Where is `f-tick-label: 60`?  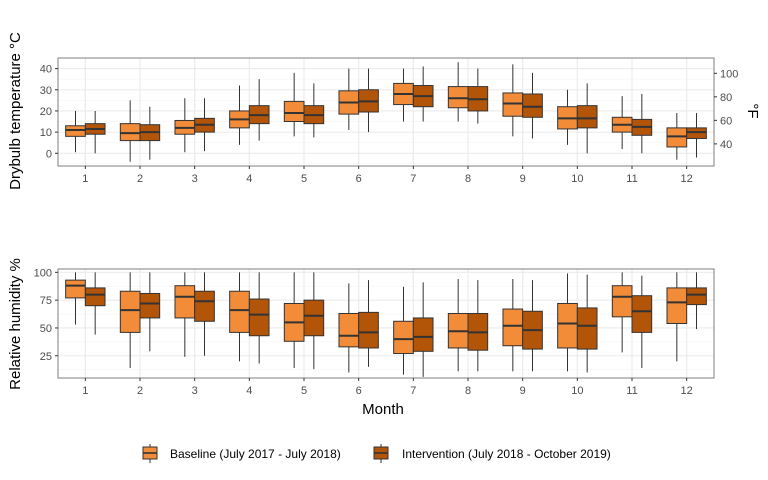 f-tick-label: 60 is located at coordinates (726, 121).